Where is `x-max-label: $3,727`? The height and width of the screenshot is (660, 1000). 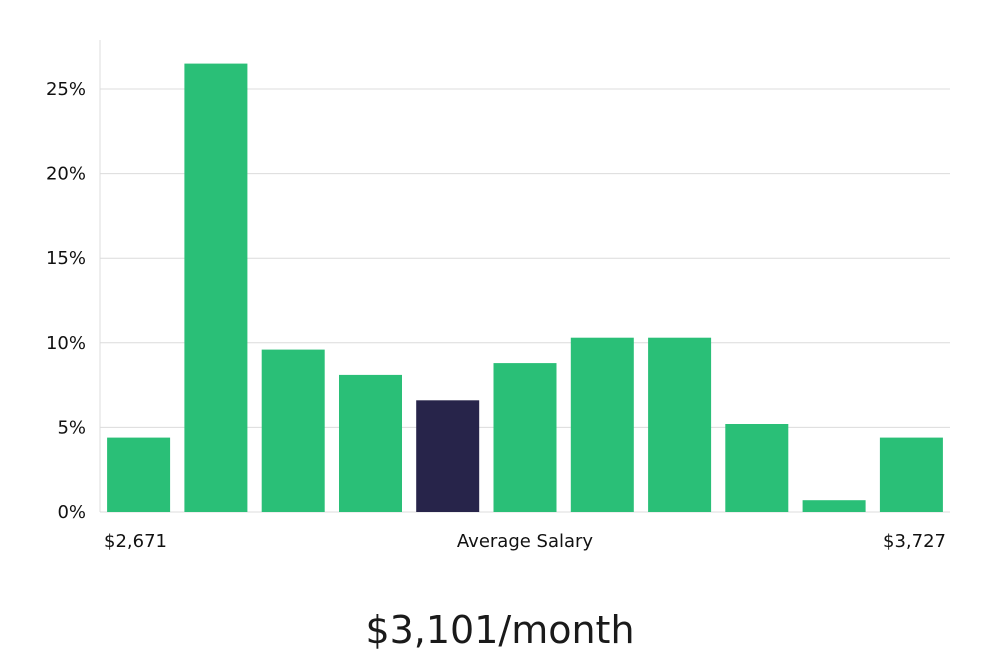
x-max-label: $3,727 is located at coordinates (914, 541).